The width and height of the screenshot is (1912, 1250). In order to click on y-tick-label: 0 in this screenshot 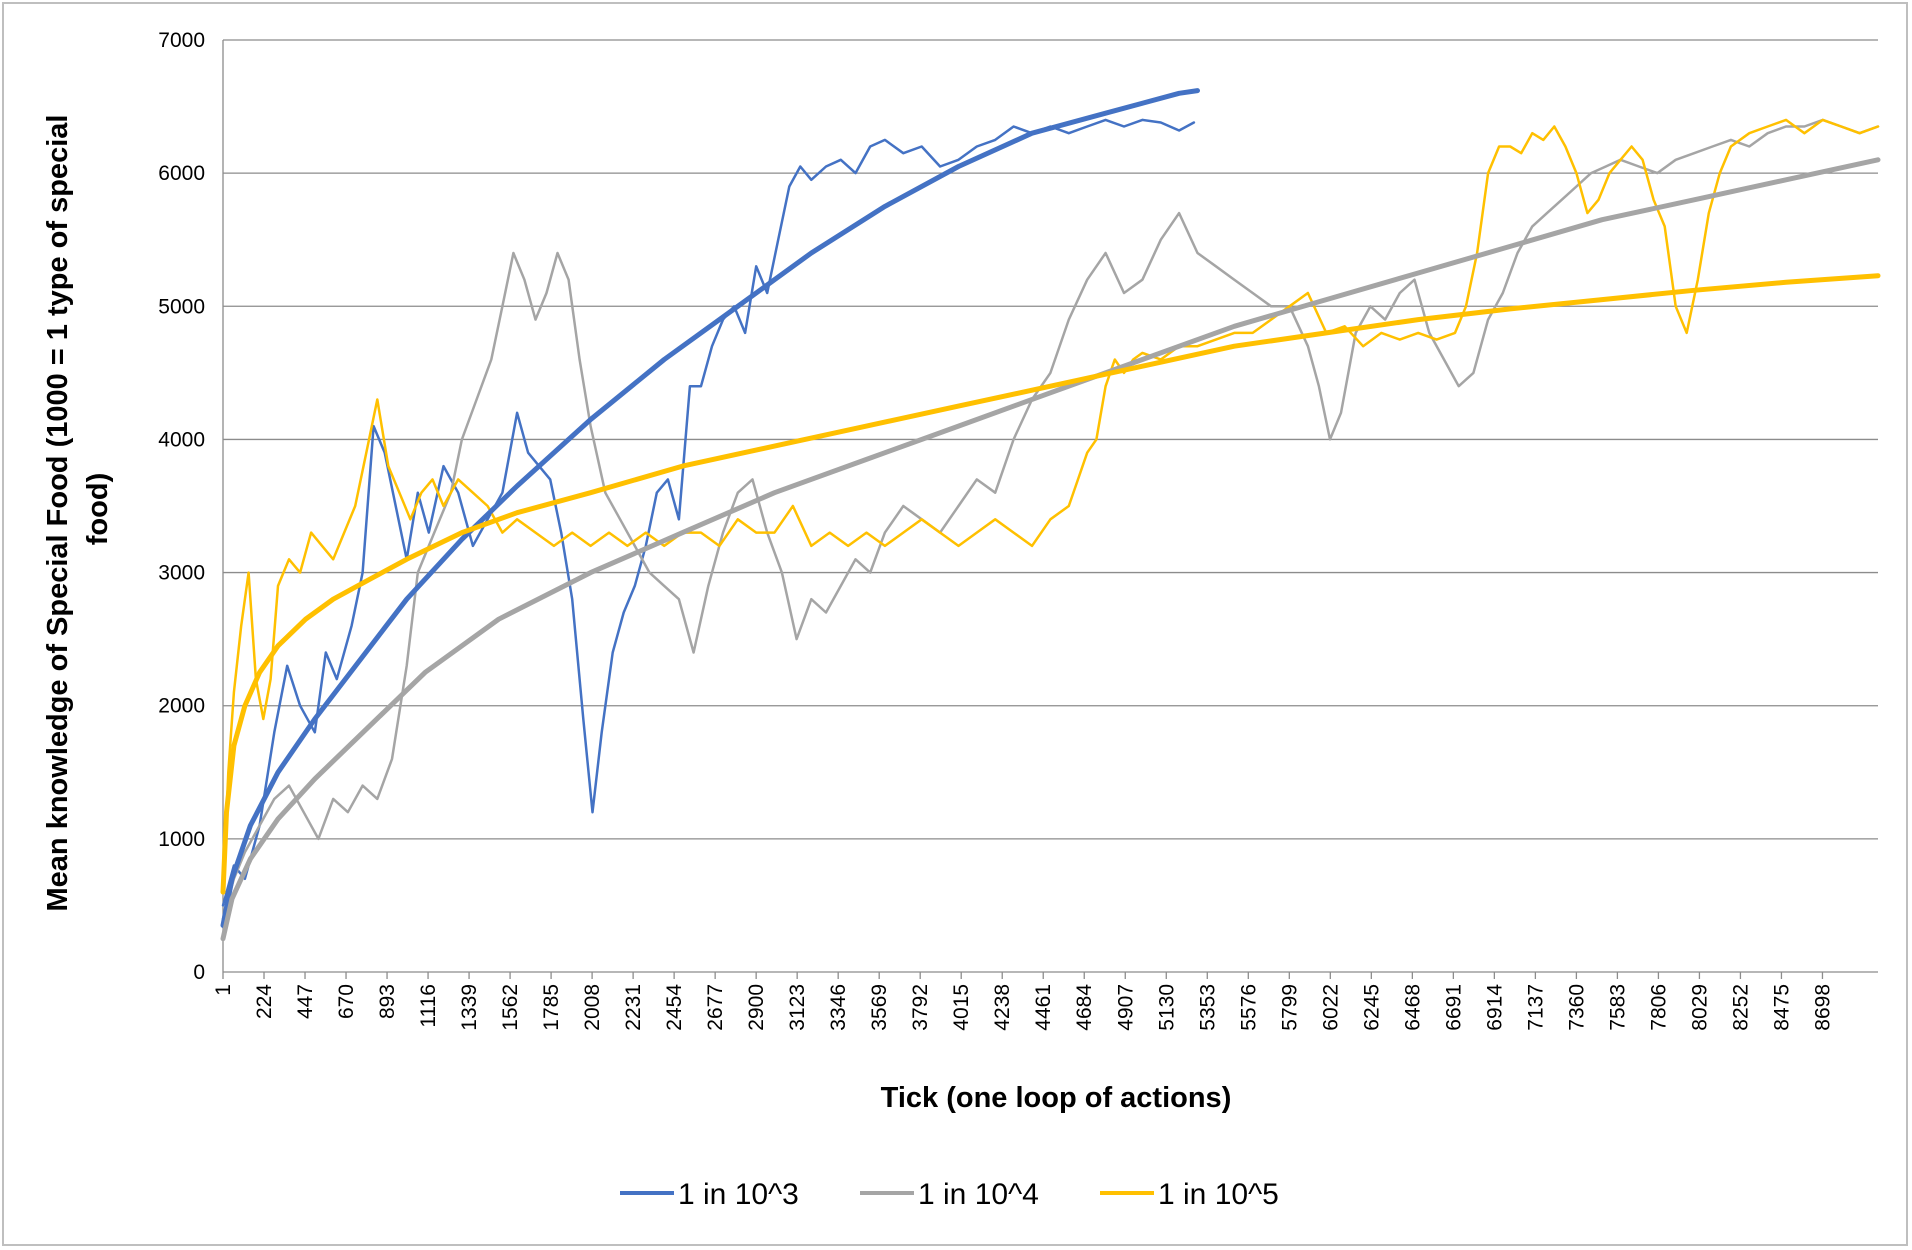, I will do `click(199, 972)`.